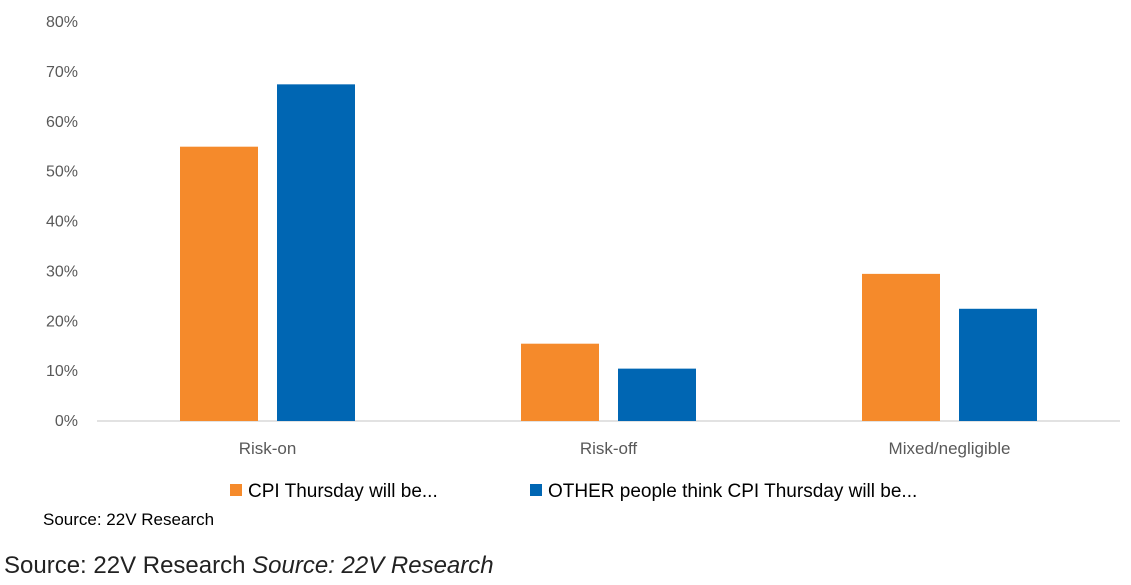 The image size is (1131, 585). I want to click on y-tick-label: 0%, so click(66, 421).